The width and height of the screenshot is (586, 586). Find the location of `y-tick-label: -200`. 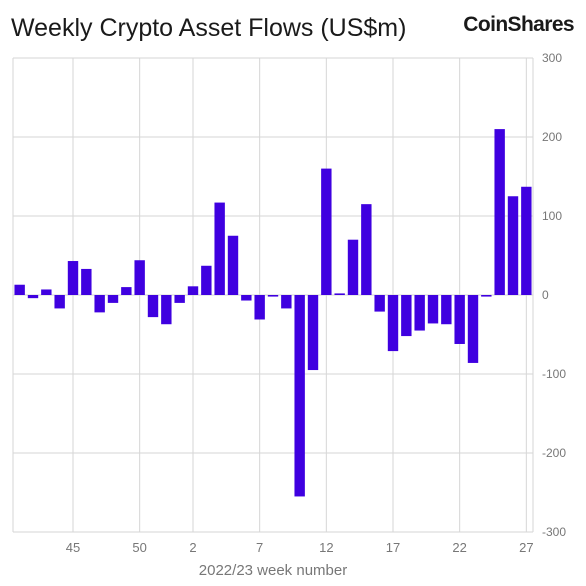

y-tick-label: -200 is located at coordinates (554, 453).